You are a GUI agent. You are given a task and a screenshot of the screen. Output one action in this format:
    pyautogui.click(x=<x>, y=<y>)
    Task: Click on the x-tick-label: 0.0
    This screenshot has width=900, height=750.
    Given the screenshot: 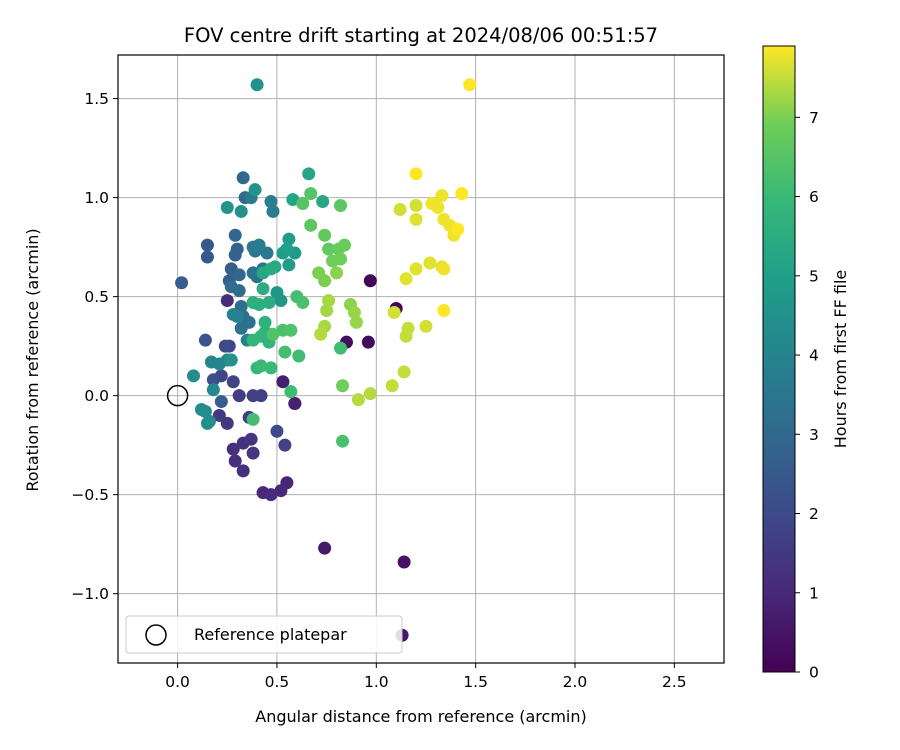 What is the action you would take?
    pyautogui.click(x=177, y=682)
    